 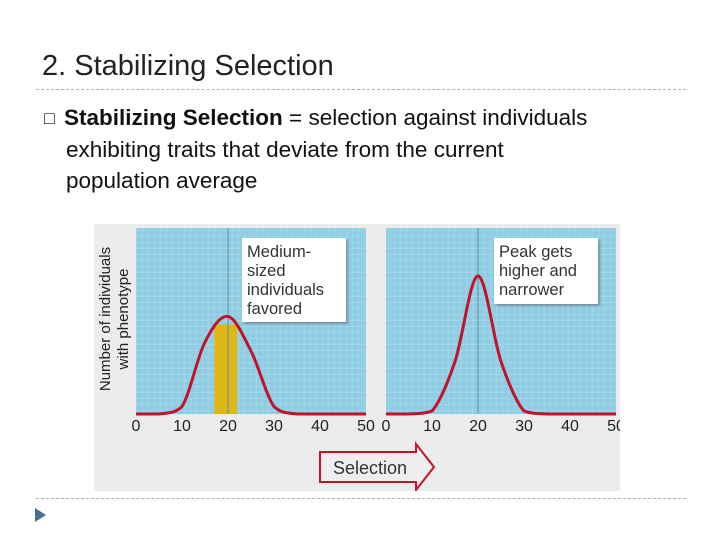 What do you see at coordinates (570, 426) in the screenshot?
I see `right-x-tick-label: 40` at bounding box center [570, 426].